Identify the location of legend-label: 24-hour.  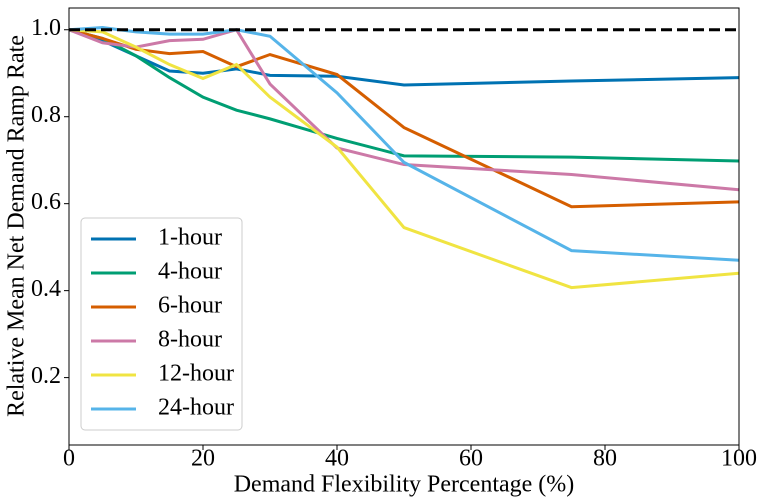
(196, 408).